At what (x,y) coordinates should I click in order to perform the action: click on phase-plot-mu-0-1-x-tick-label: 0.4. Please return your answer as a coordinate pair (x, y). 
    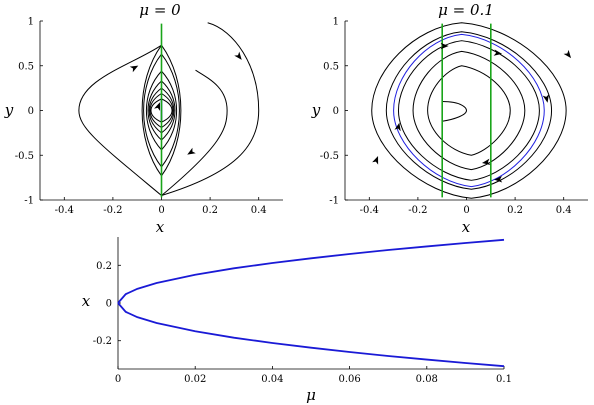
    Looking at the image, I should click on (564, 210).